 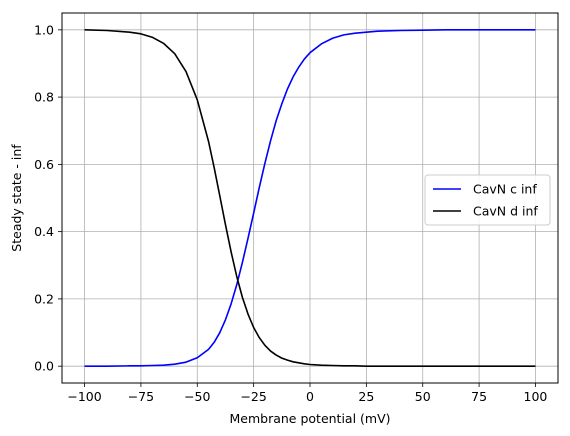 I want to click on y-axis-label: Steady state - inf, so click(x=16, y=198).